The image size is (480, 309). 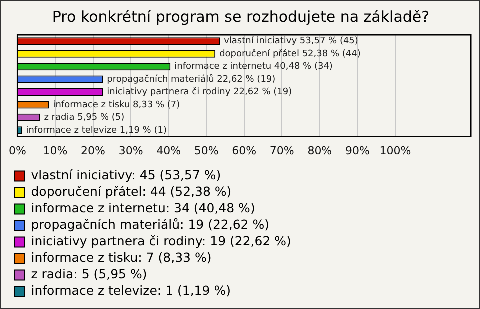 I want to click on chart-title: Pro konkrétní program se rozhodujete na základě?, so click(x=241, y=17).